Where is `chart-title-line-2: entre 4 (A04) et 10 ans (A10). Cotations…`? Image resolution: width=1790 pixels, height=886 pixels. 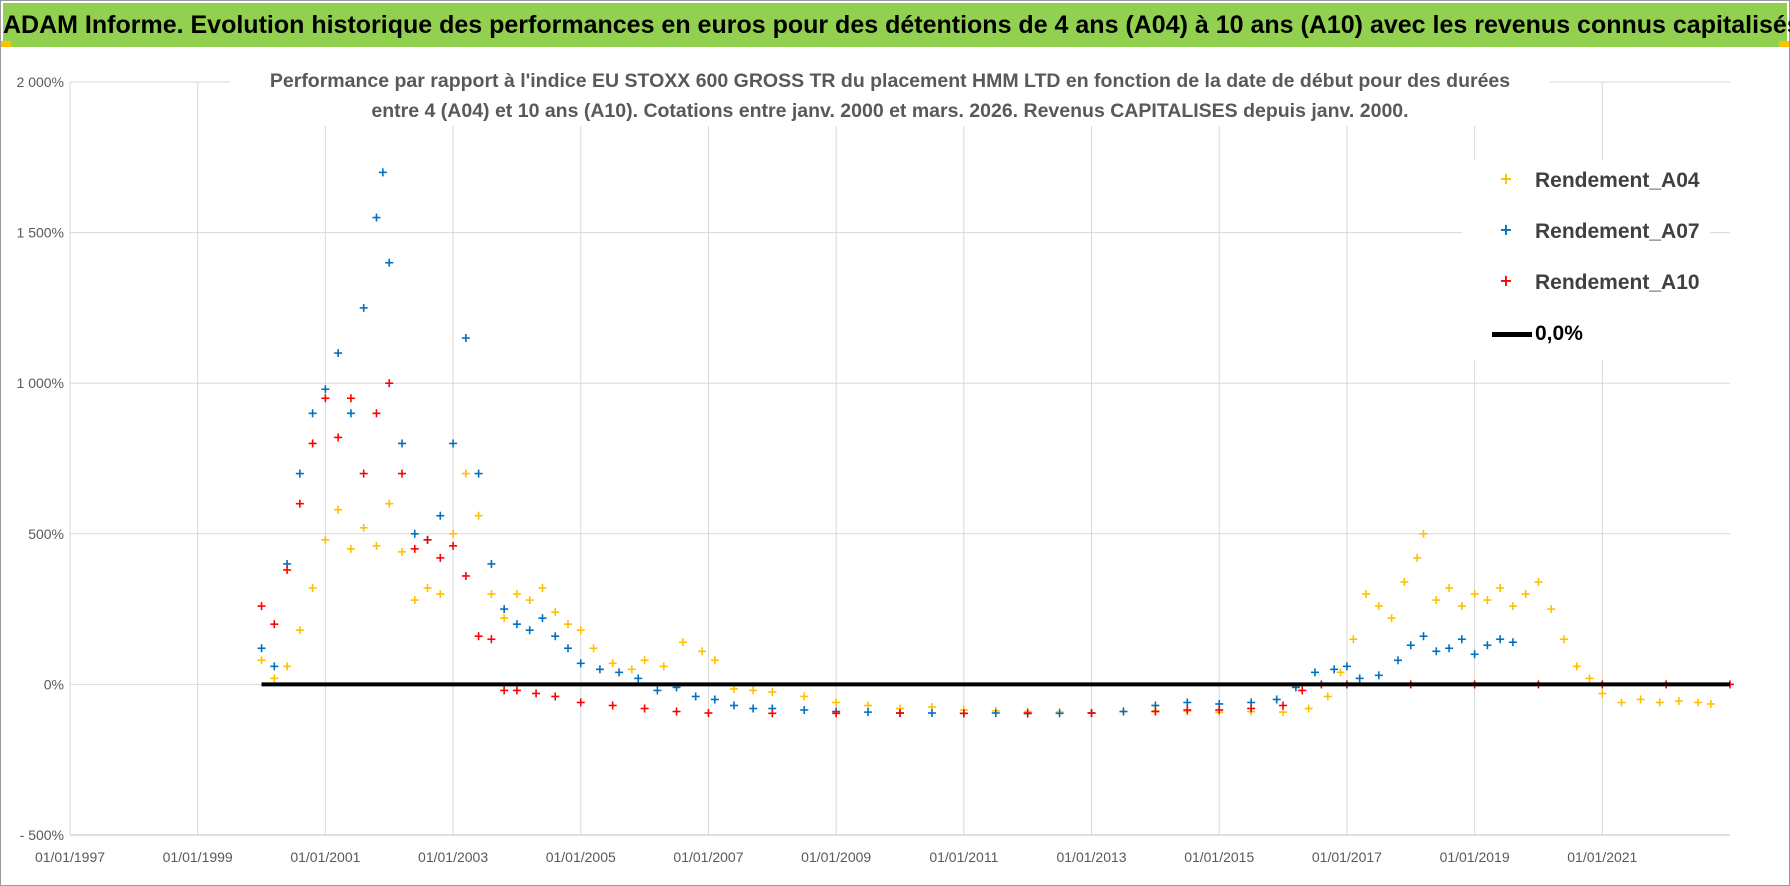 chart-title-line-2: entre 4 (A04) et 10 ans (A10). Cotations… is located at coordinates (890, 111).